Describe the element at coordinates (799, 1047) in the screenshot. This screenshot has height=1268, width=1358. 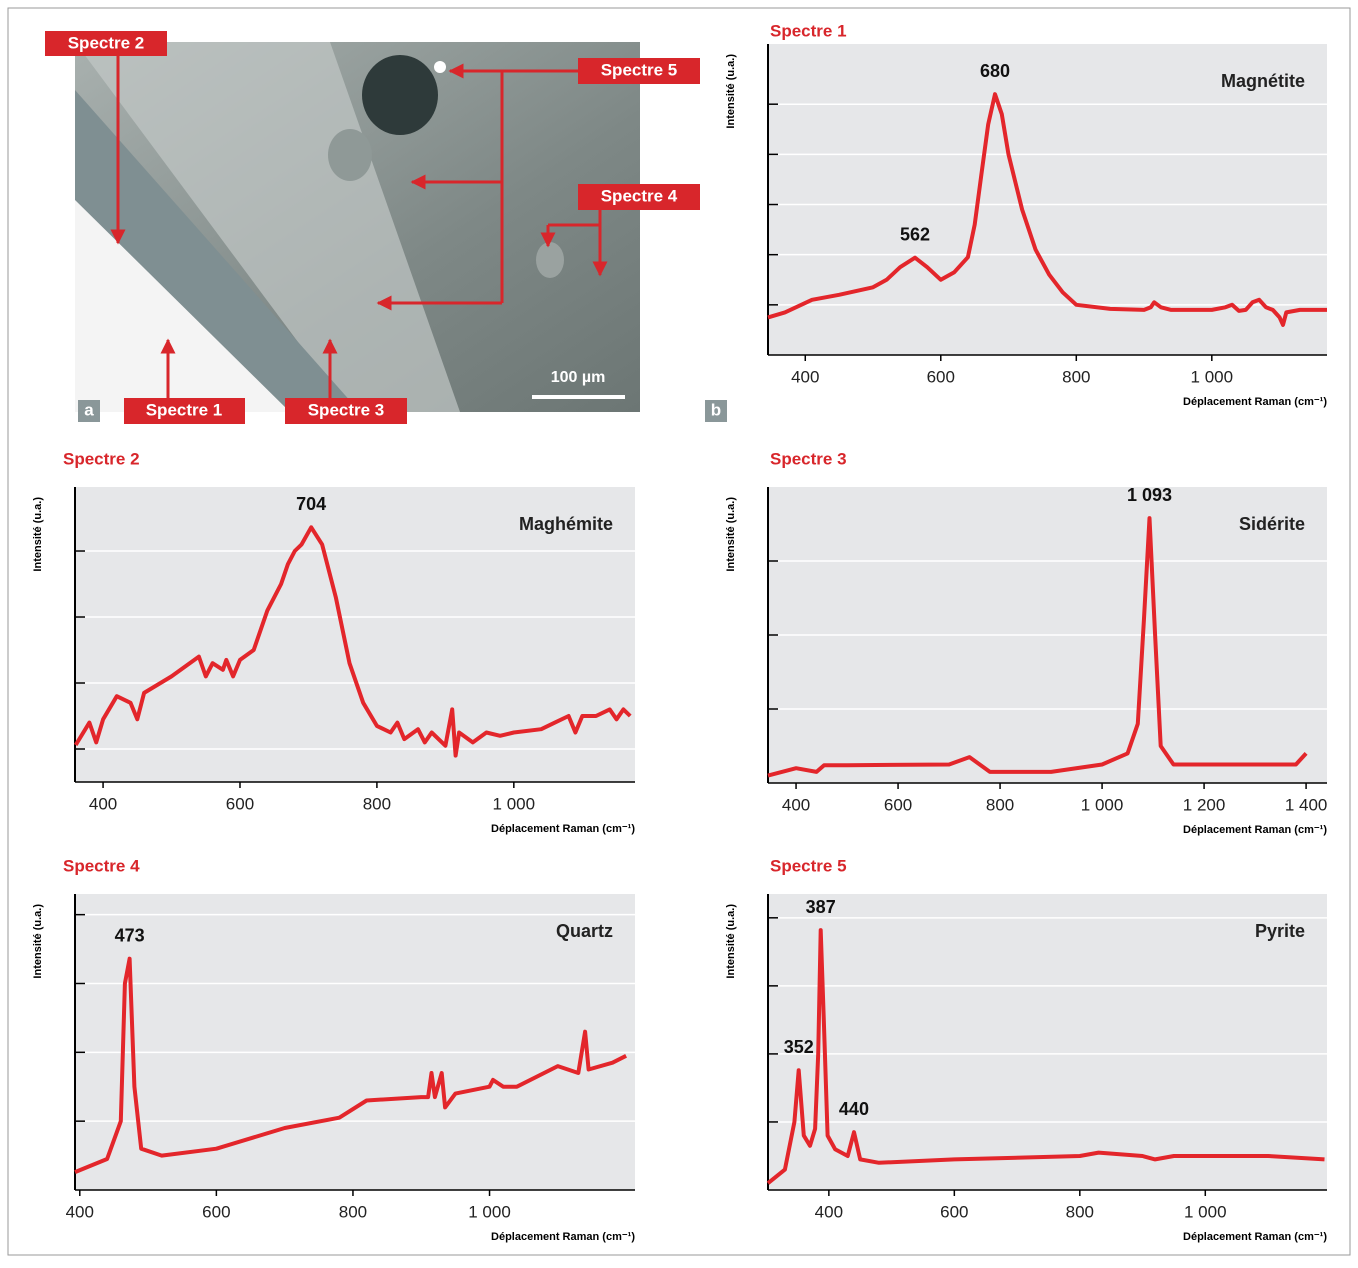
I see `peak-label: 352` at that location.